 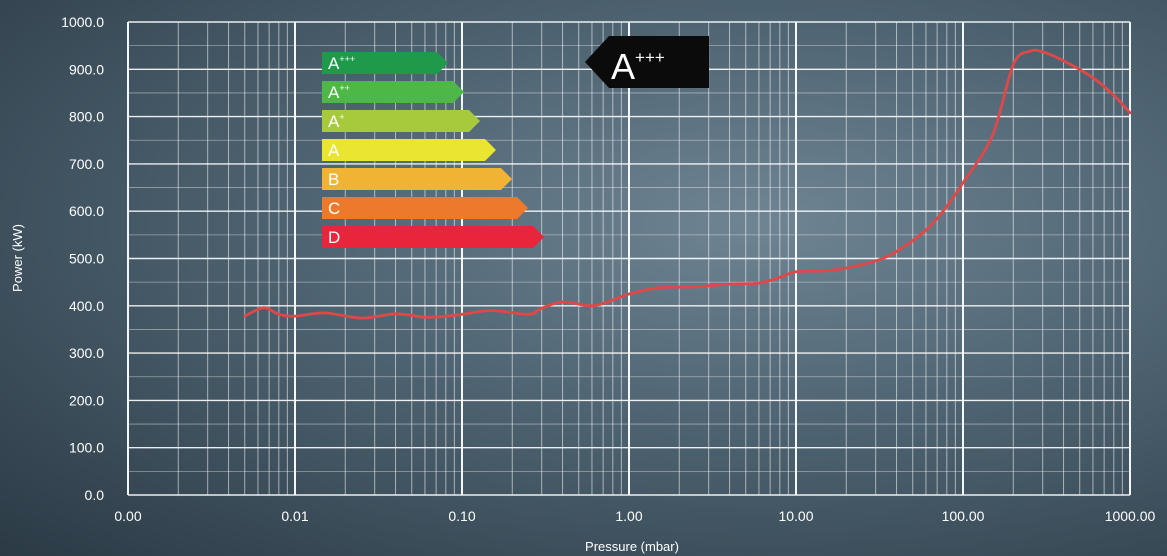 What do you see at coordinates (333, 179) in the screenshot?
I see `energy-band-label: B` at bounding box center [333, 179].